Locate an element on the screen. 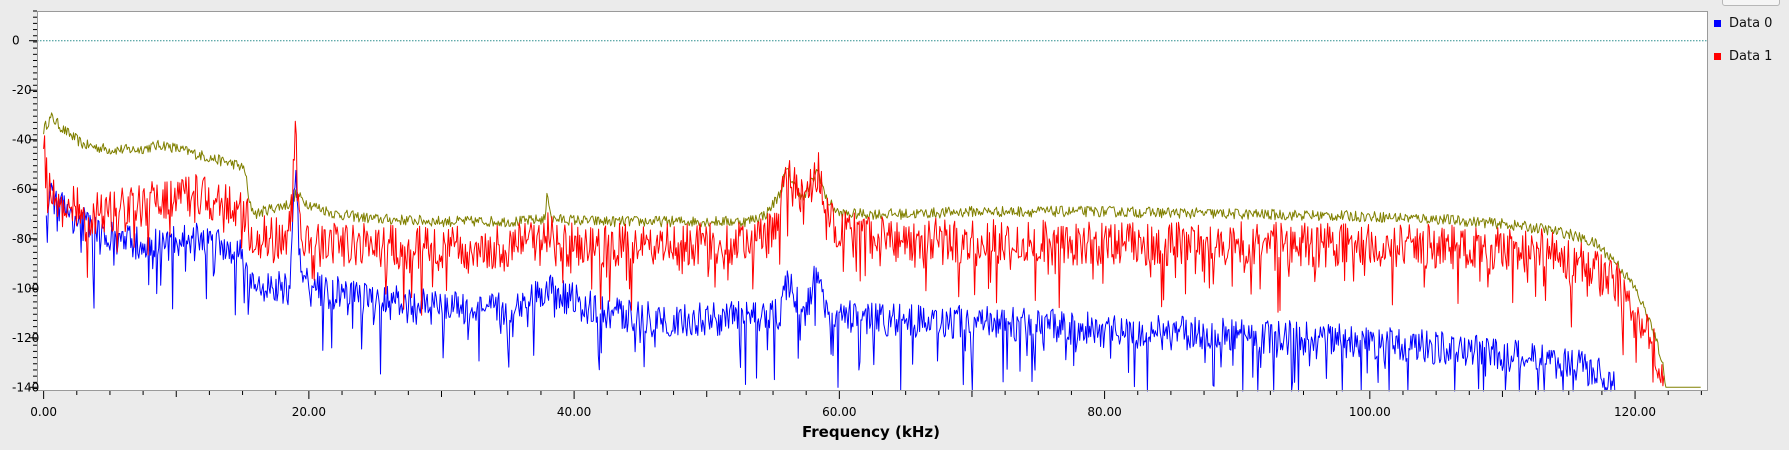  x-tick-label: 60.00 is located at coordinates (839, 412).